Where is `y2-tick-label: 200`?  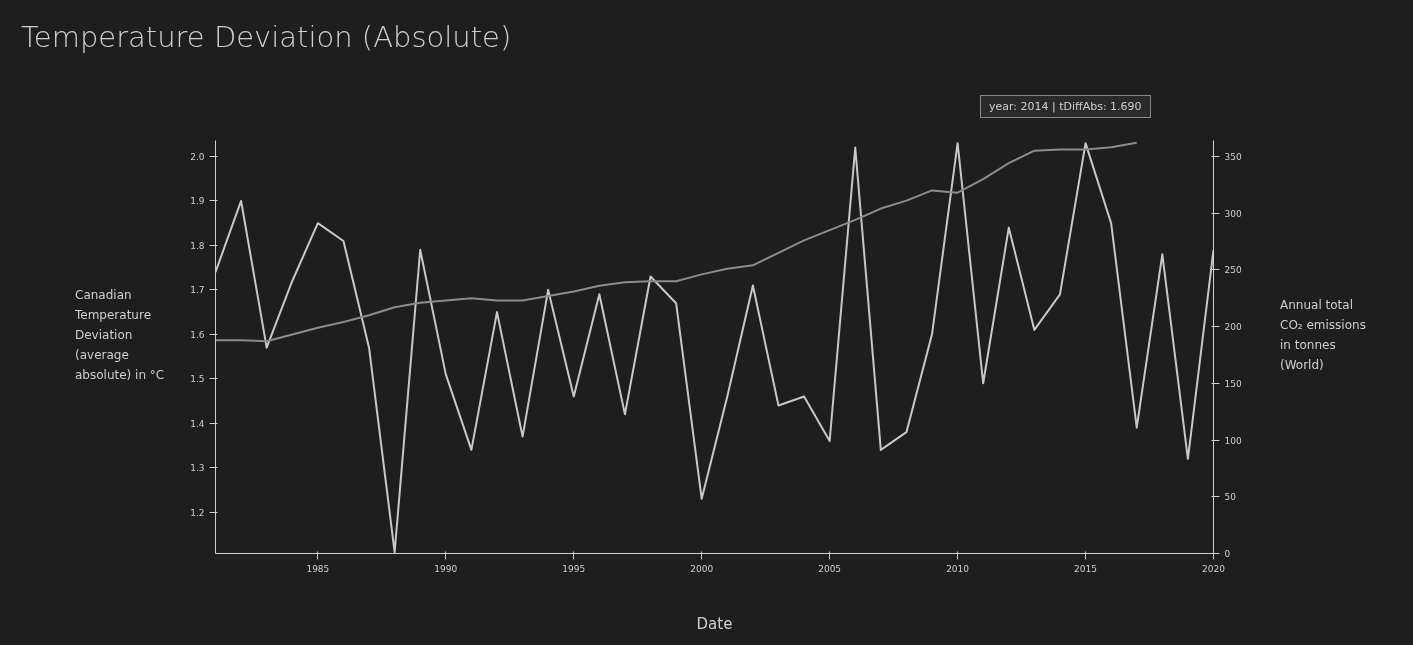
y2-tick-label: 200 is located at coordinates (1233, 327).